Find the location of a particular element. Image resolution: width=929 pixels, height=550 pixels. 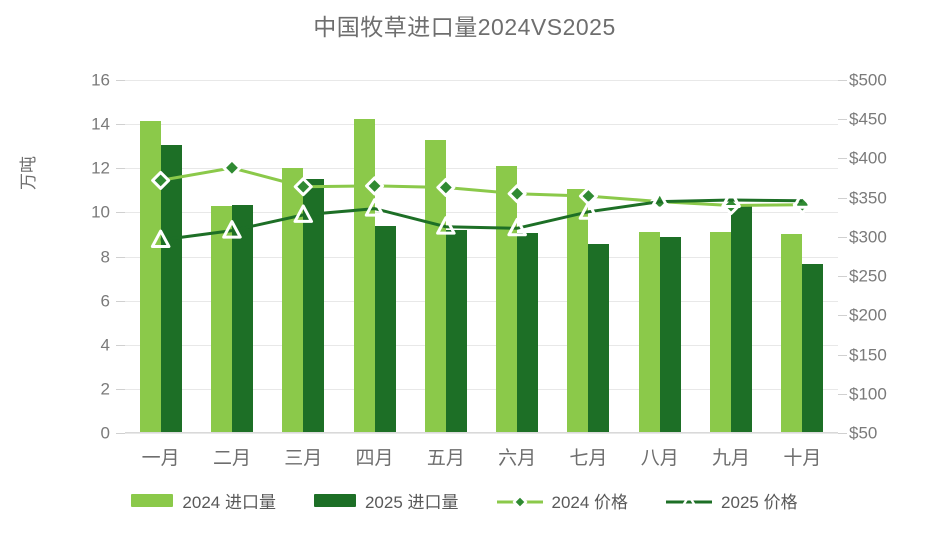

x-axis-tick-label: 七月 is located at coordinates (588, 458).